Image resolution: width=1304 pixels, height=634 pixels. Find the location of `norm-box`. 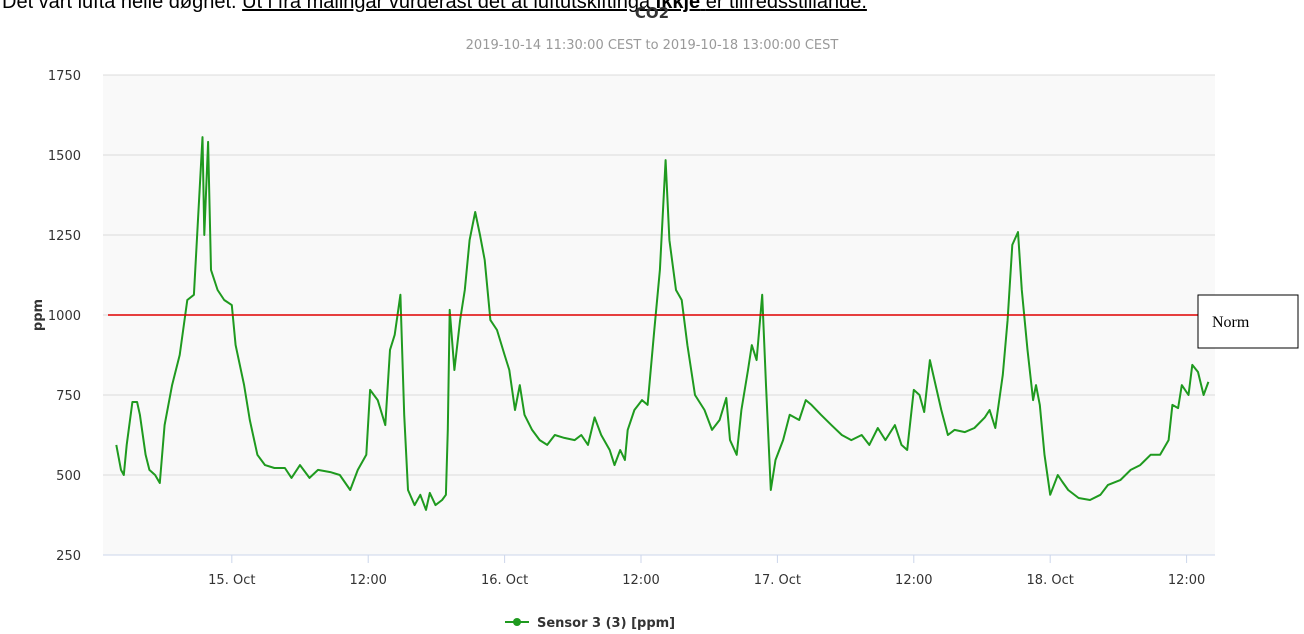

norm-box is located at coordinates (1248, 321).